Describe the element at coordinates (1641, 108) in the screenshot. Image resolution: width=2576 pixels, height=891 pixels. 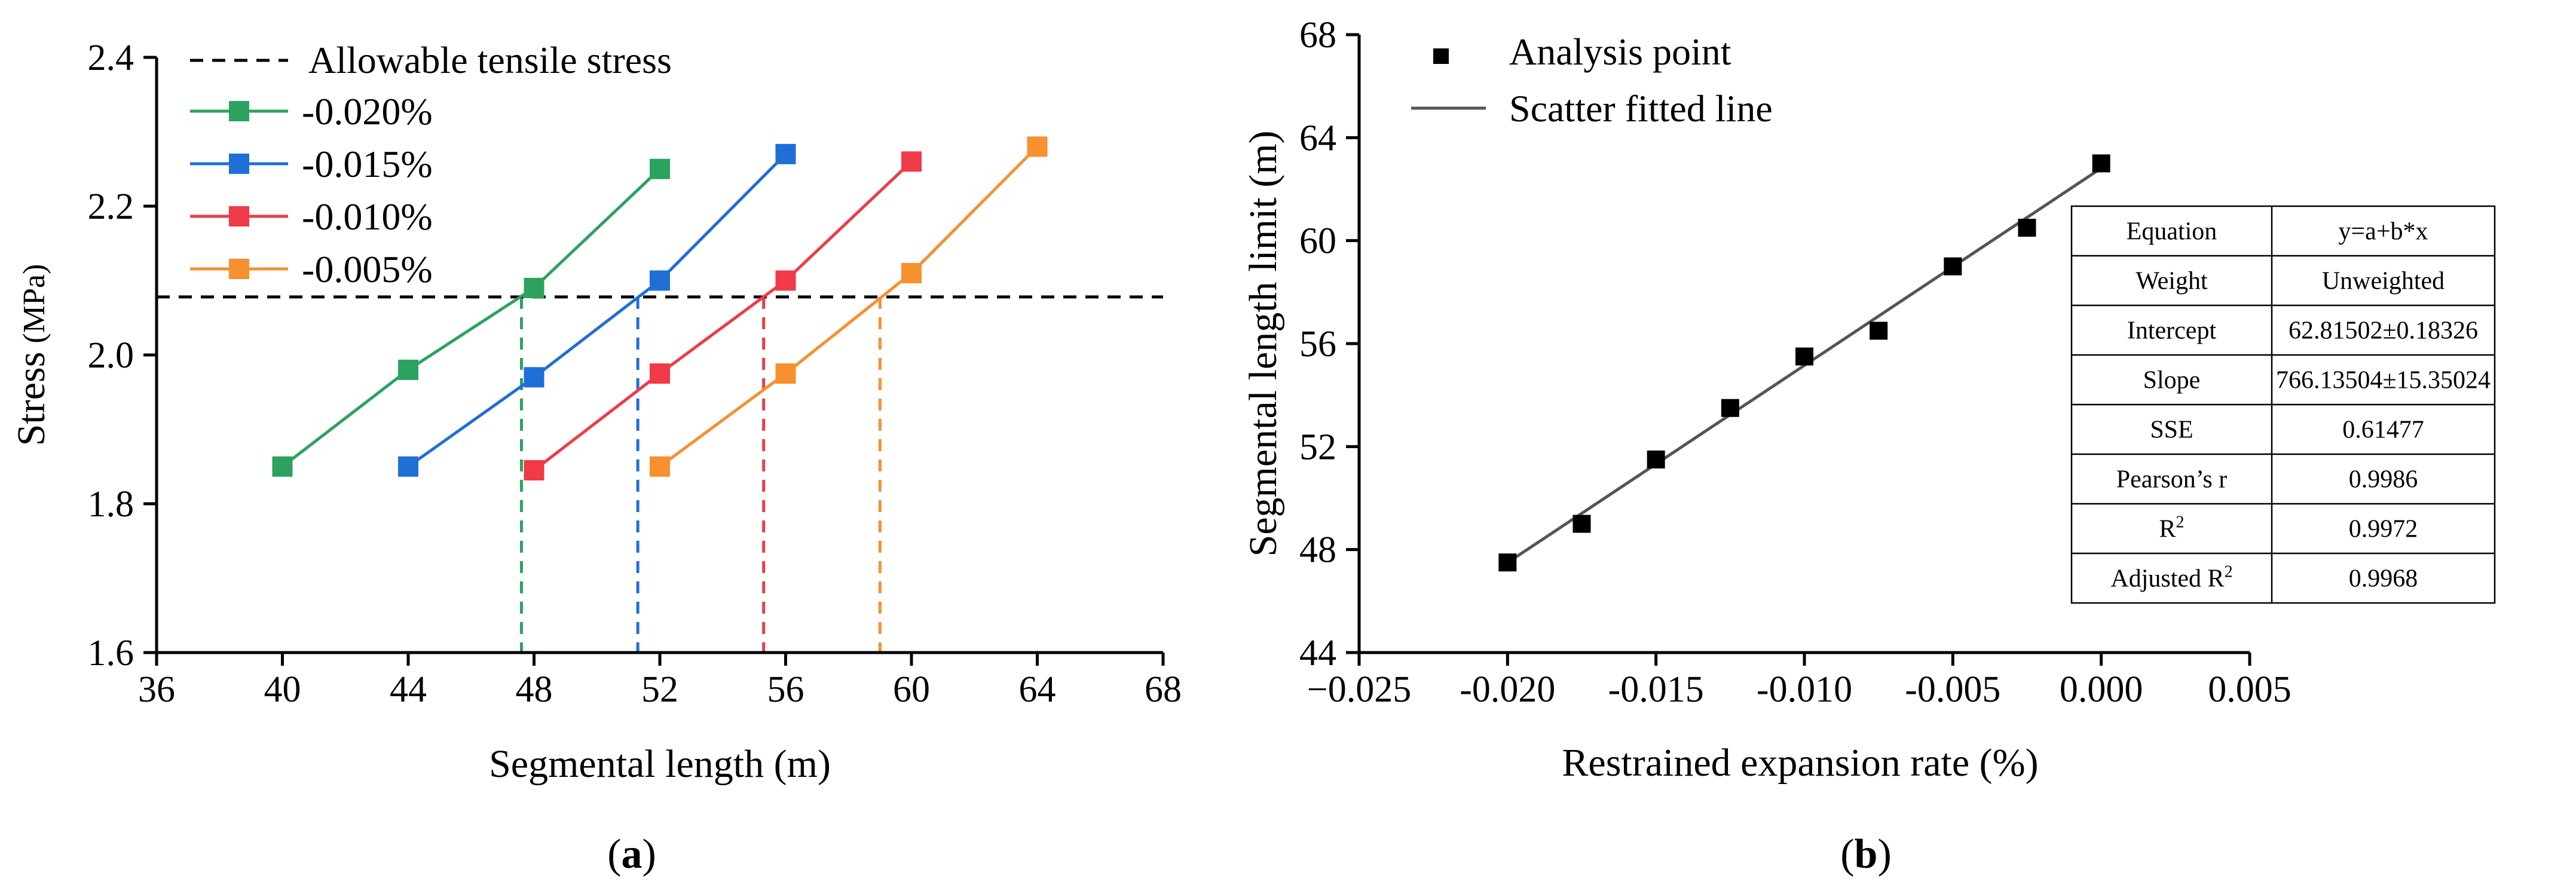
I see `legend-label-fitted-line: Scatter fitted line` at that location.